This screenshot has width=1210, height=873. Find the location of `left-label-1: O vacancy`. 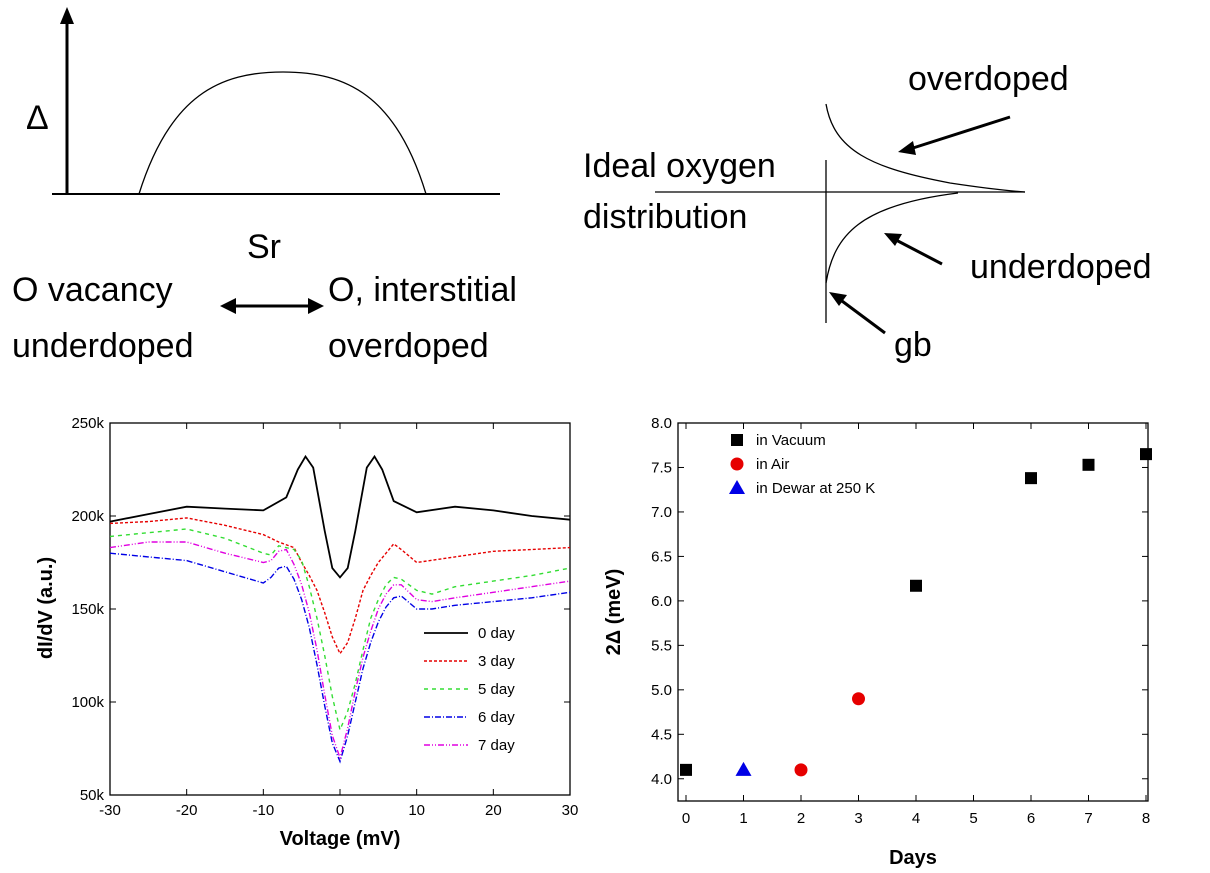

left-label-1: O vacancy is located at coordinates (92, 290).